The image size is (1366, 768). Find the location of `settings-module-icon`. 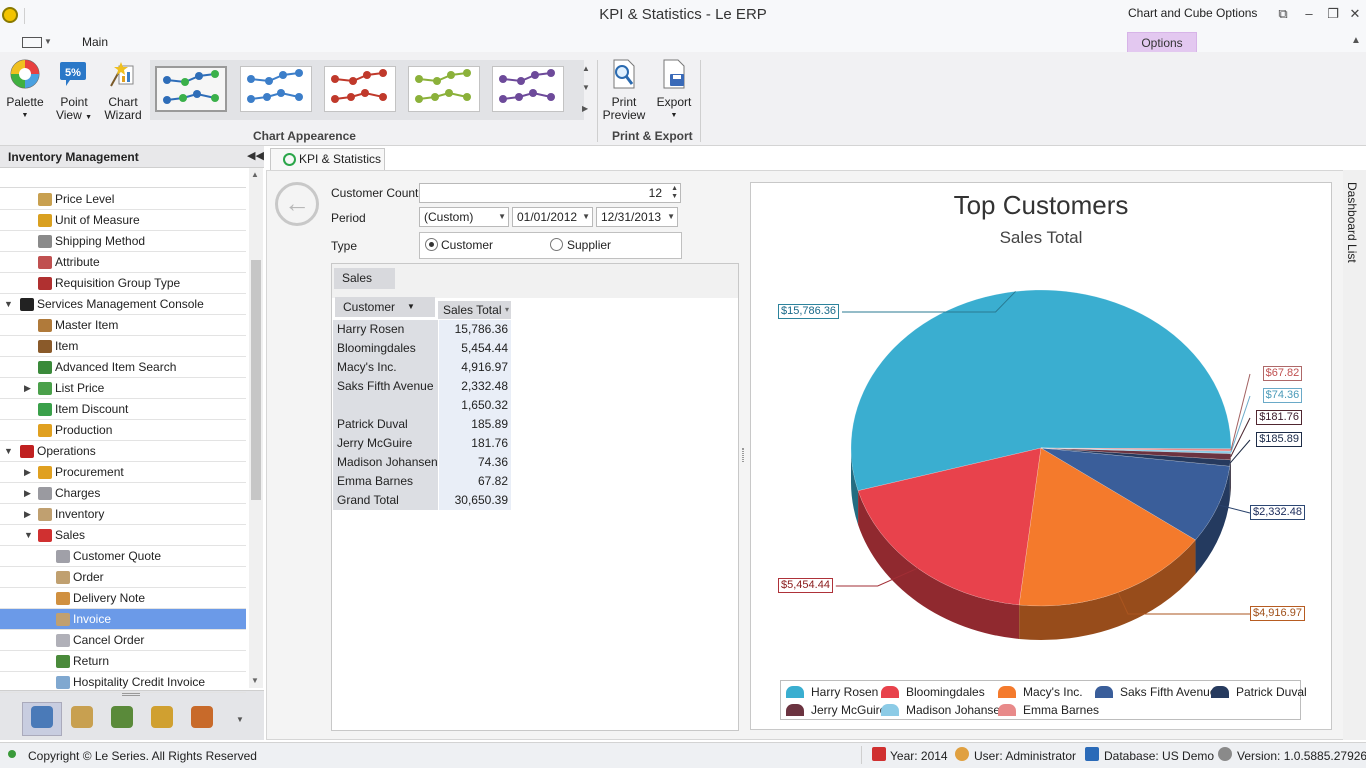

settings-module-icon is located at coordinates (202, 717).